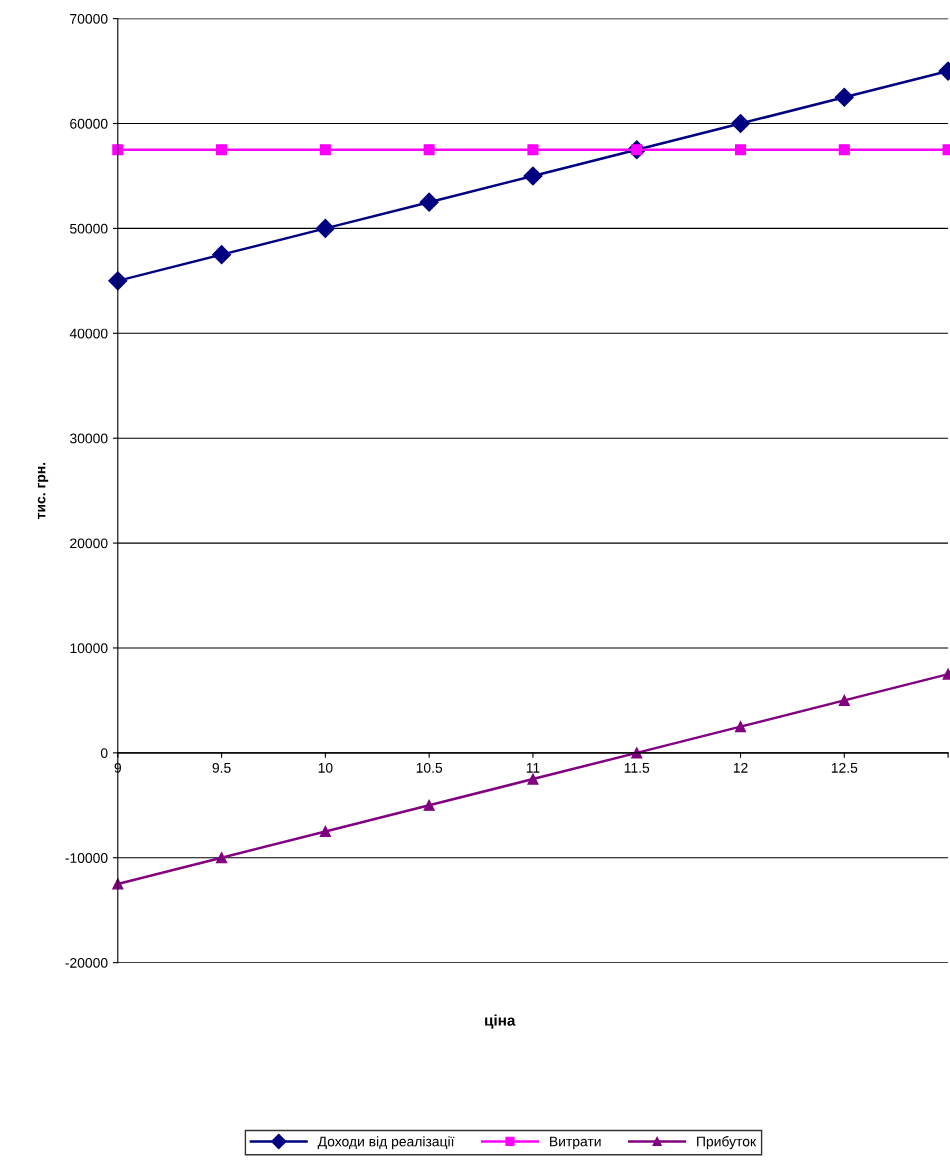  Describe the element at coordinates (43, 490) in the screenshot. I see `y-axis-title: тис. грн.` at that location.